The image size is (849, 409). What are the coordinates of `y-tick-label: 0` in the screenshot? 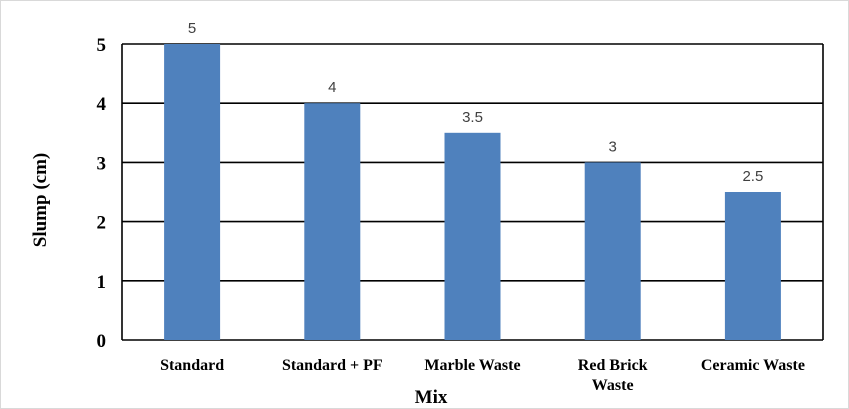 It's located at (102, 341).